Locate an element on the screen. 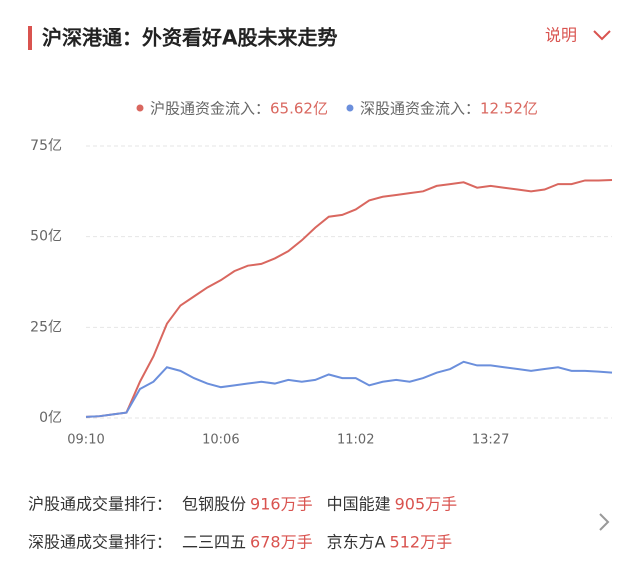  title-accent is located at coordinates (30, 38).